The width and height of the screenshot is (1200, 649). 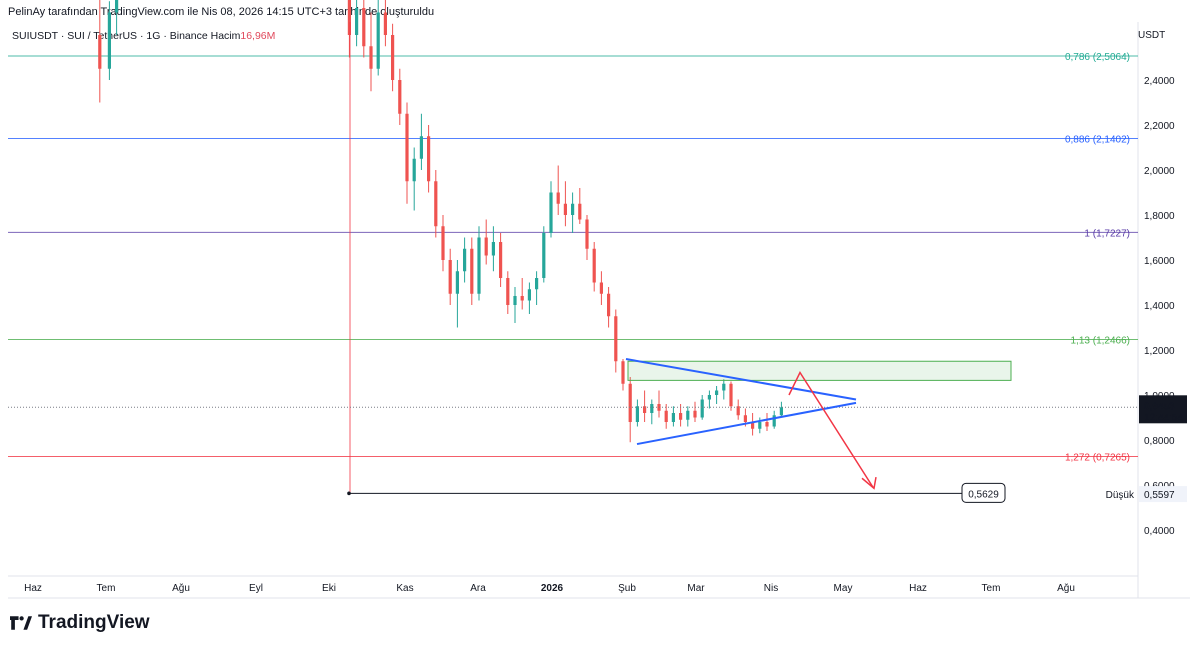 I want to click on tradingview-logo: TradingView, so click(x=80, y=623).